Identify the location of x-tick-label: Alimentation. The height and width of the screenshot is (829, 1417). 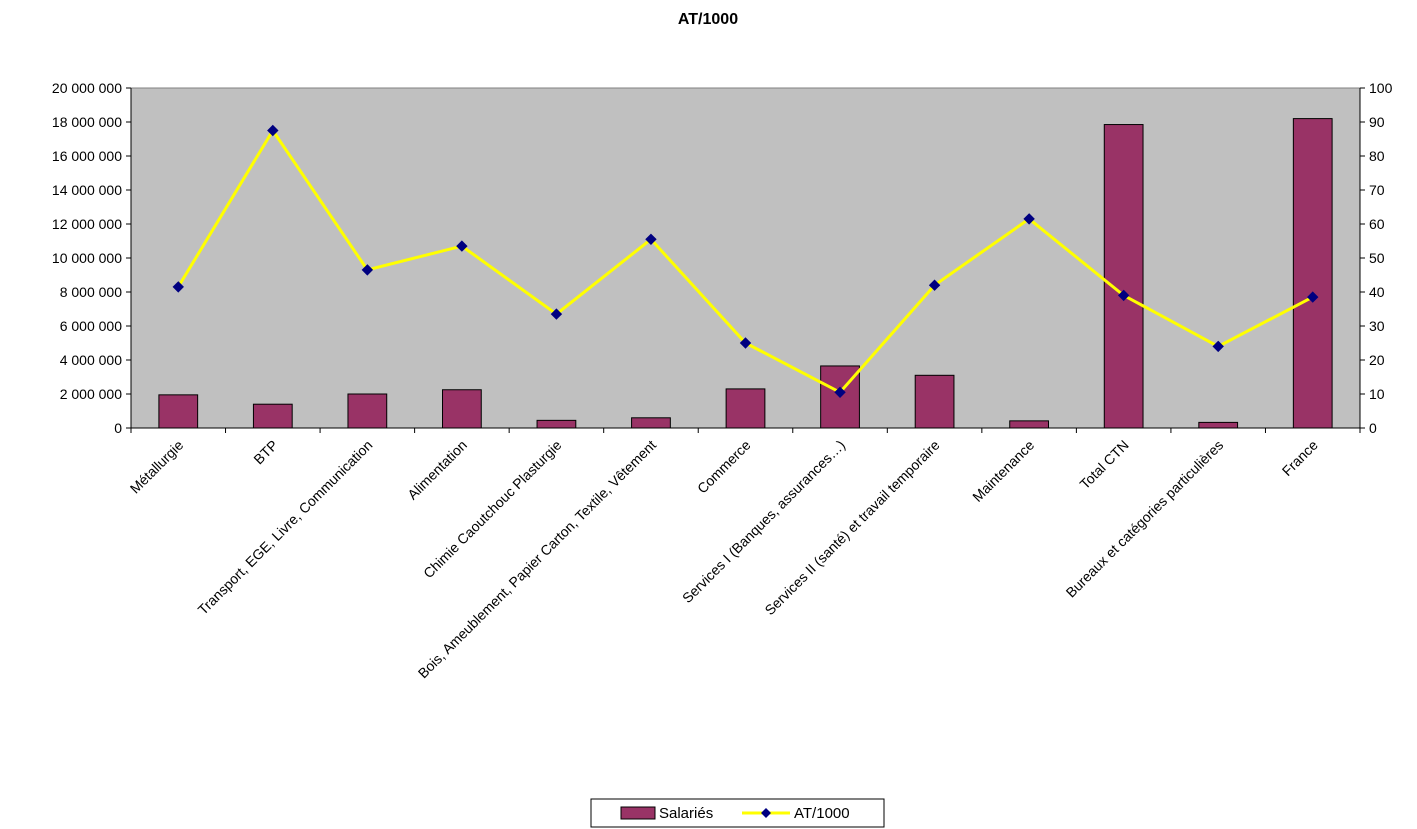
(437, 470).